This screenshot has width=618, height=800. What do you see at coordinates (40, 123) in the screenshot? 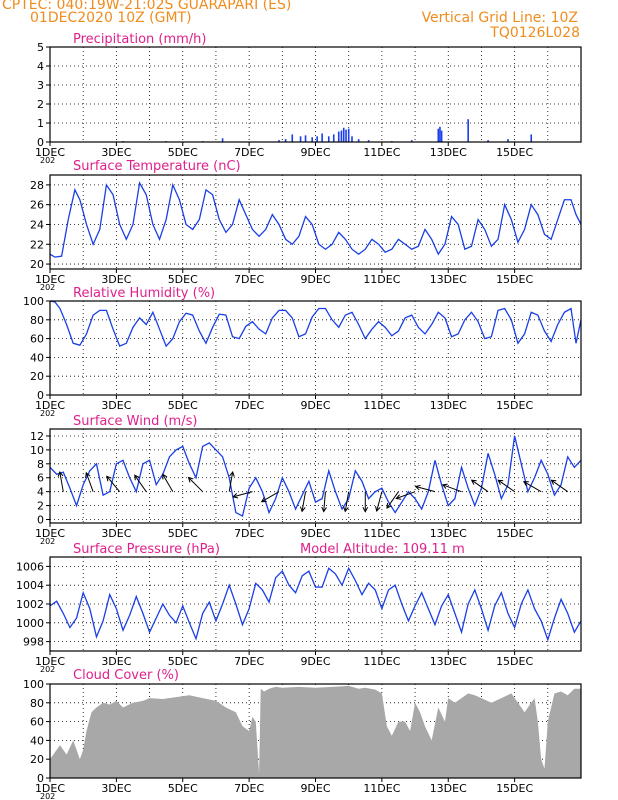
I see `y-tick-label: 1` at bounding box center [40, 123].